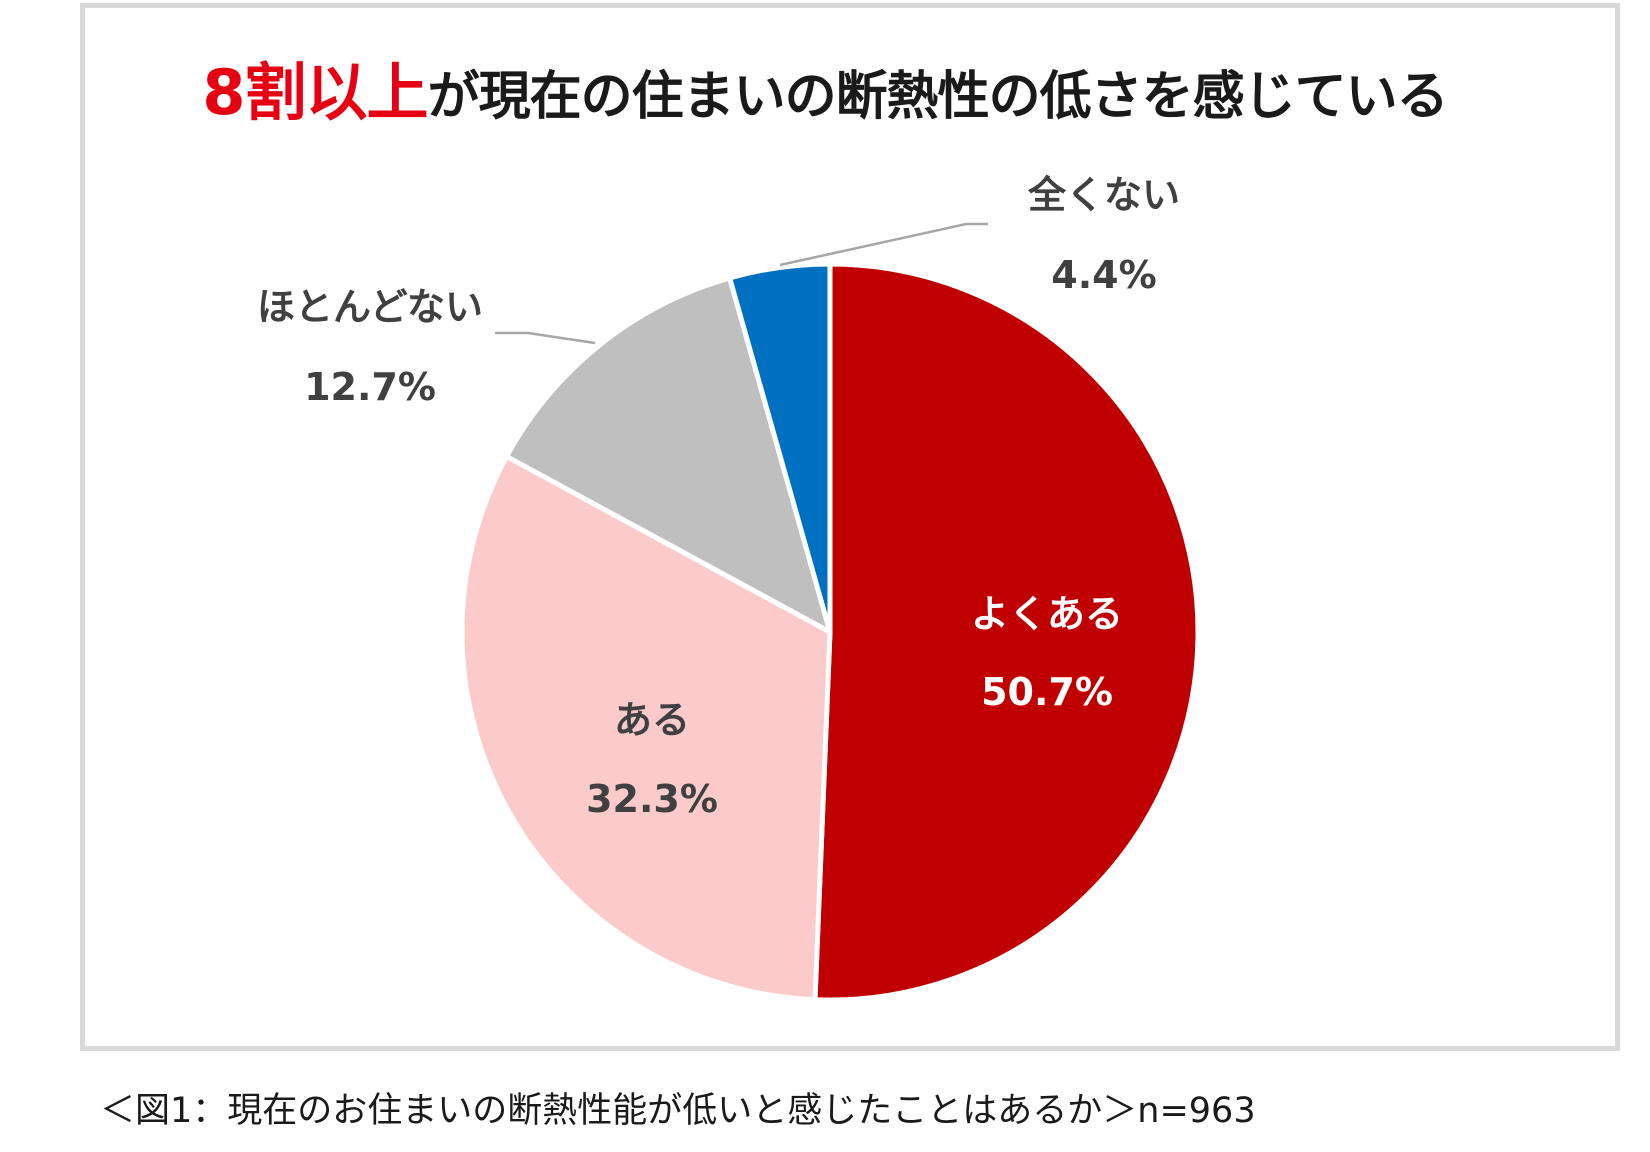 The image size is (1650, 1152). What do you see at coordinates (678, 1111) in the screenshot?
I see `figure-caption: ＜図1：現在のお住まいの断熱性能が低いと感じたことはあるか＞n=963` at bounding box center [678, 1111].